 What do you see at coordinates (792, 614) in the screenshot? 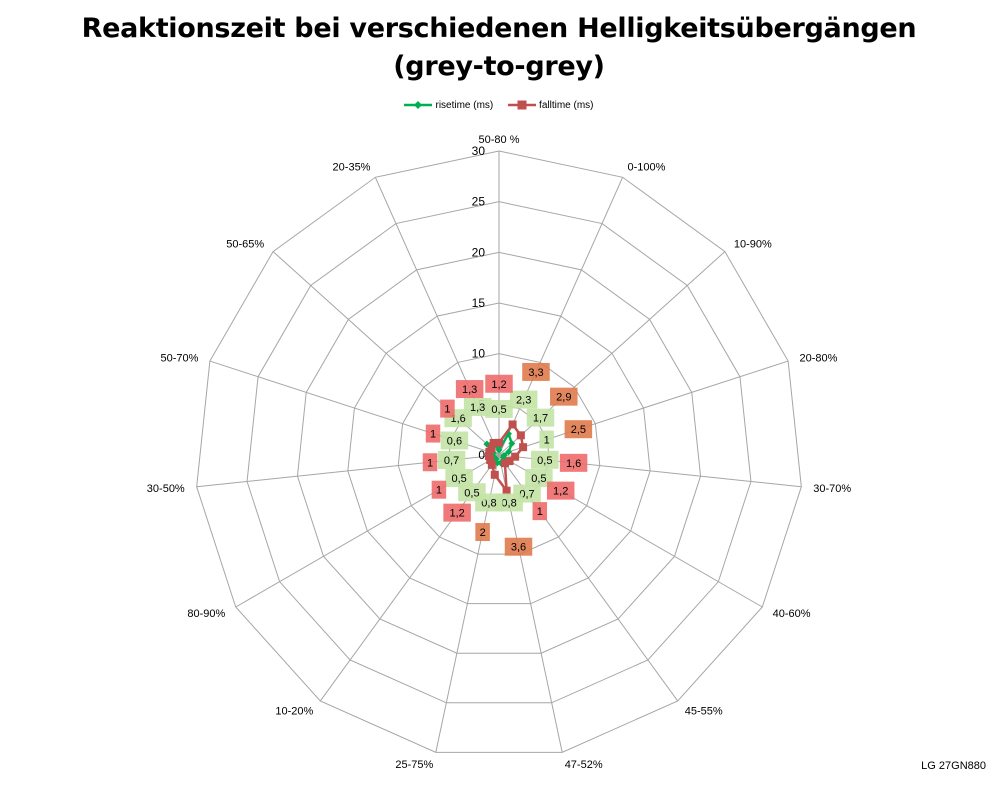
I see `category-label: 40-60%` at bounding box center [792, 614].